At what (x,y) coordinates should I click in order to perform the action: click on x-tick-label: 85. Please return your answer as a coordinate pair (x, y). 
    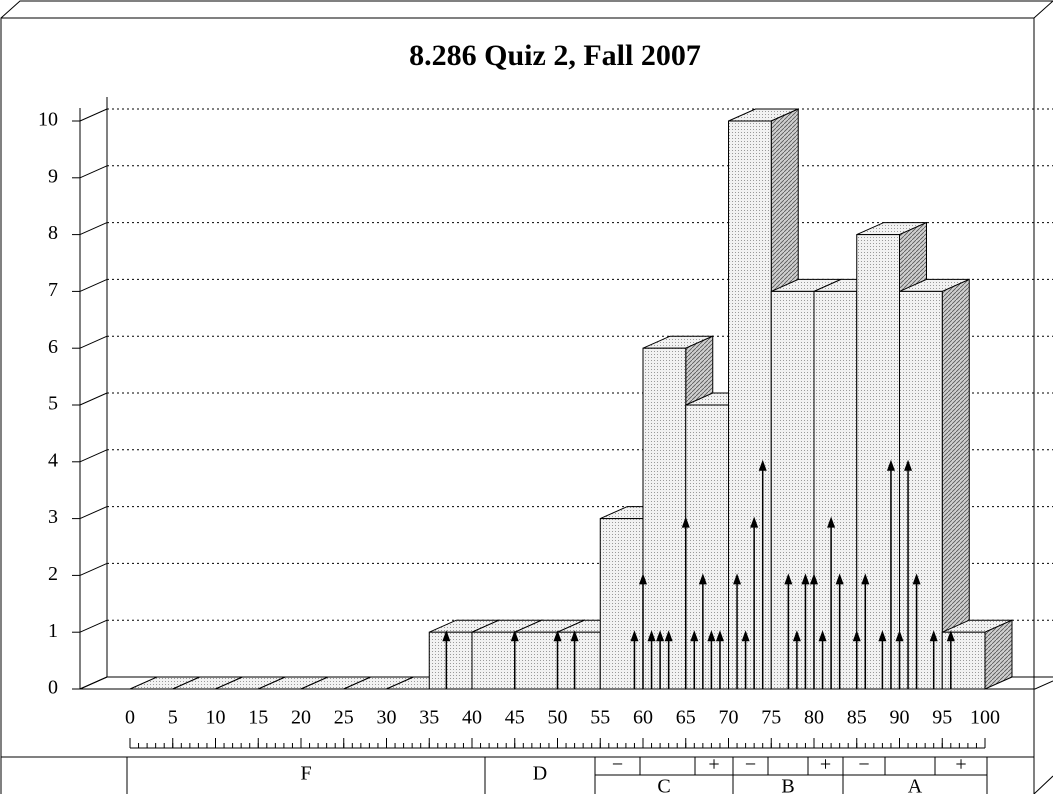
    Looking at the image, I should click on (857, 718).